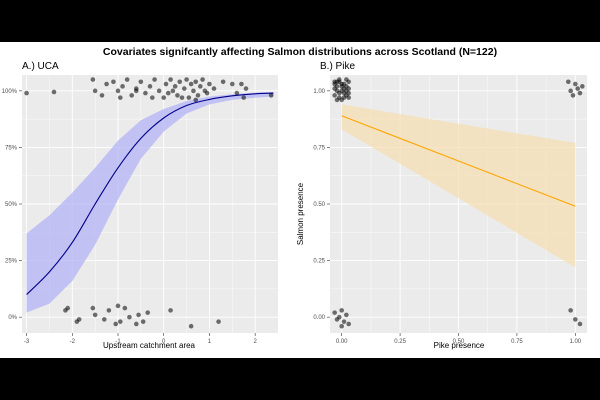 Image resolution: width=600 pixels, height=400 pixels. Describe the element at coordinates (458, 161) in the screenshot. I see `fitted-line` at that location.